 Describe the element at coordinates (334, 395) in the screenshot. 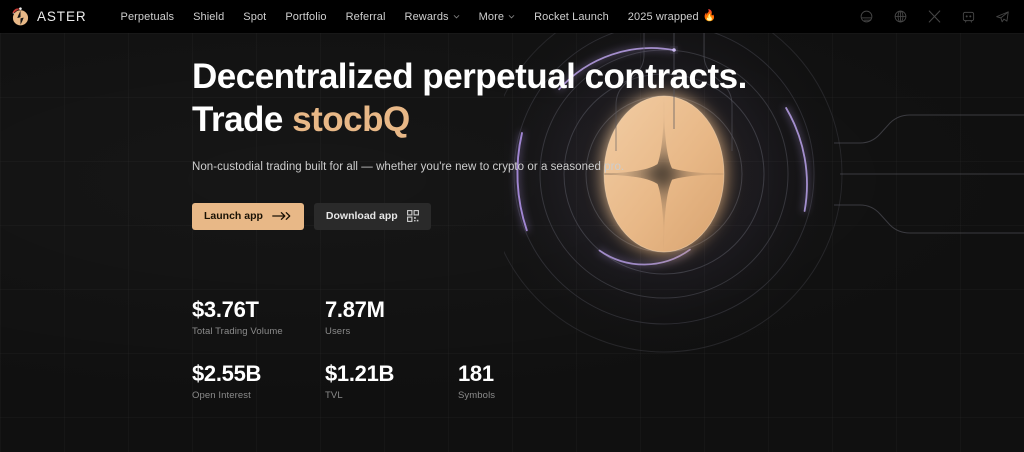

I see `stat-label: TVL` at that location.